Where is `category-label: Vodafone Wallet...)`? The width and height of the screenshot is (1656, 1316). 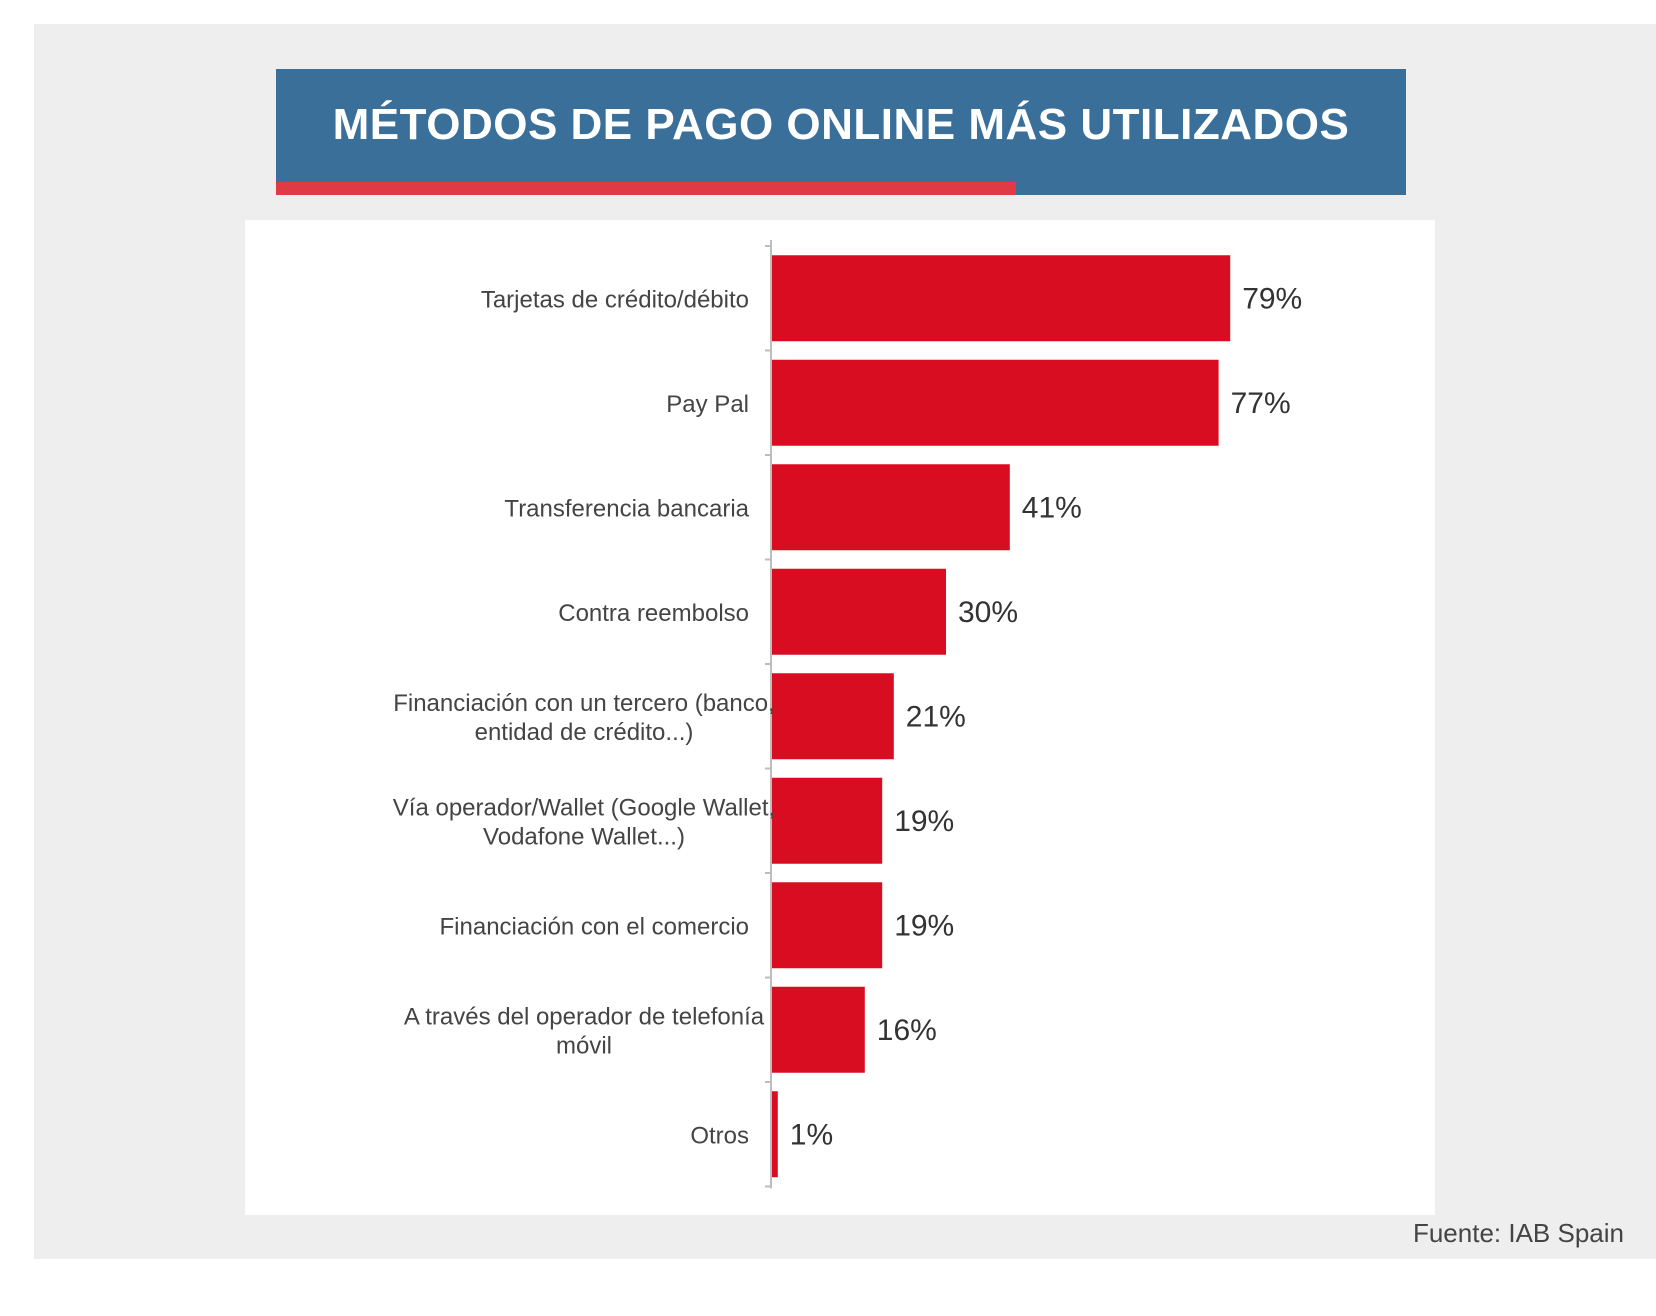
category-label: Vodafone Wallet...) is located at coordinates (584, 836).